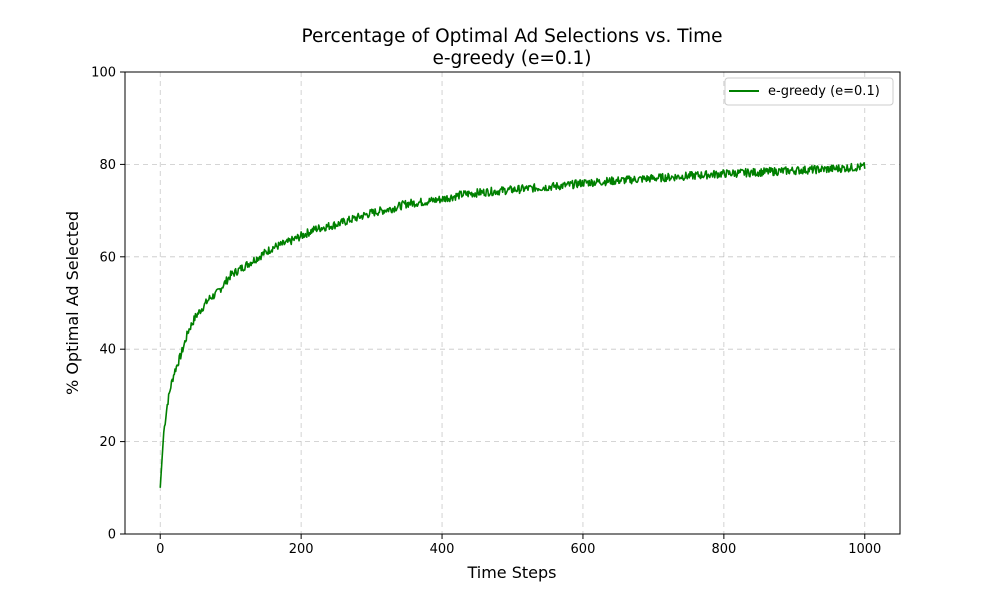 This screenshot has height=600, width=1000. I want to click on y-tick-label: 60, so click(107, 257).